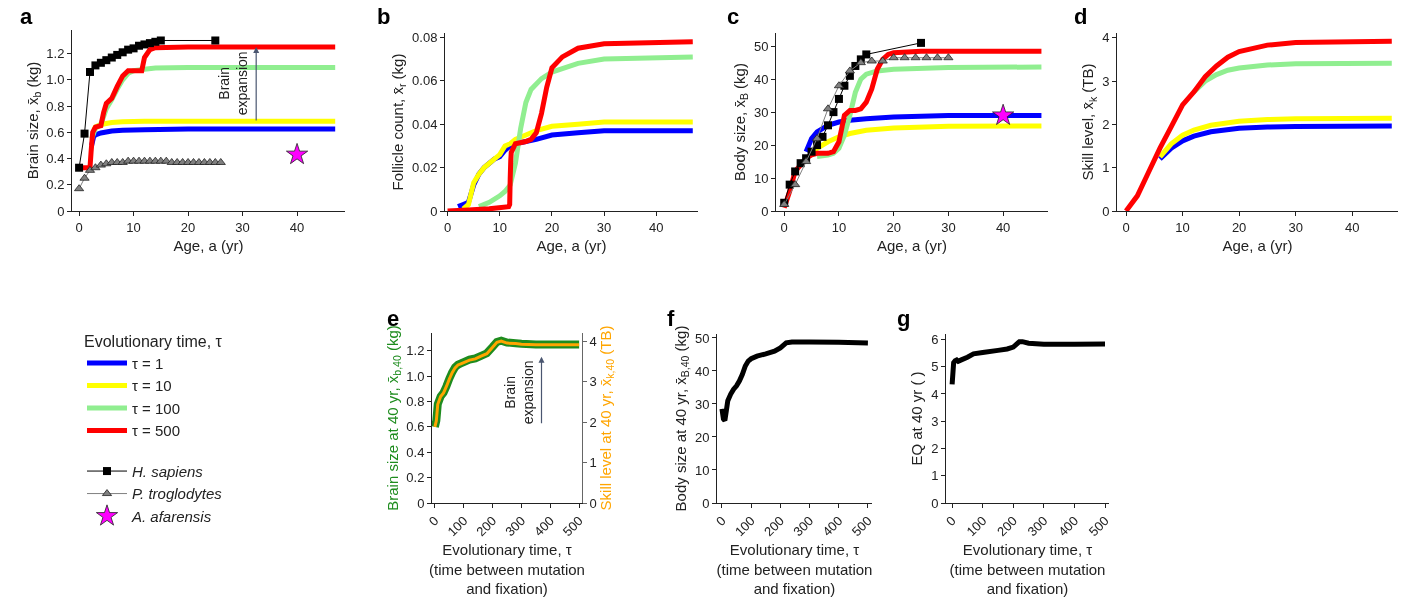 This screenshot has width=1405, height=611. I want to click on chart-title: g, so click(904, 318).